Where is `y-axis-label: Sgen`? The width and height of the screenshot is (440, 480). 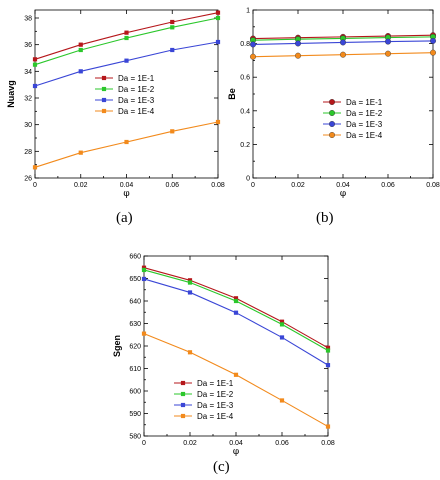
y-axis-label: Sgen is located at coordinates (117, 346).